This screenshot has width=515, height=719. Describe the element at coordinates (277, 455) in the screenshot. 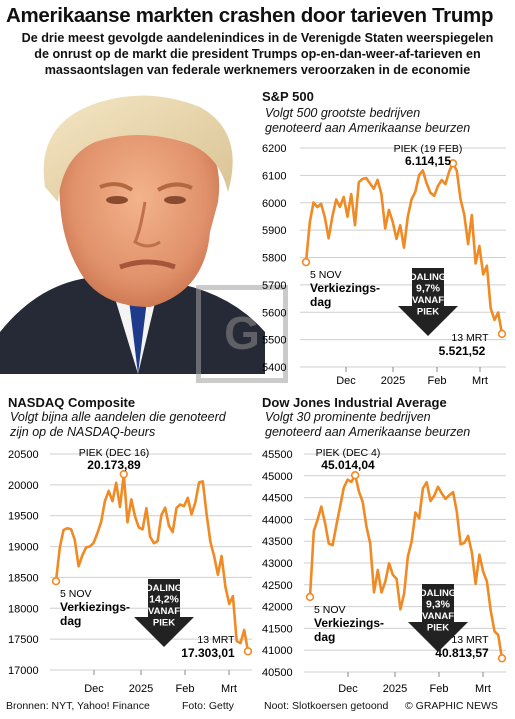

I see `y-tick-label: 45500` at that location.